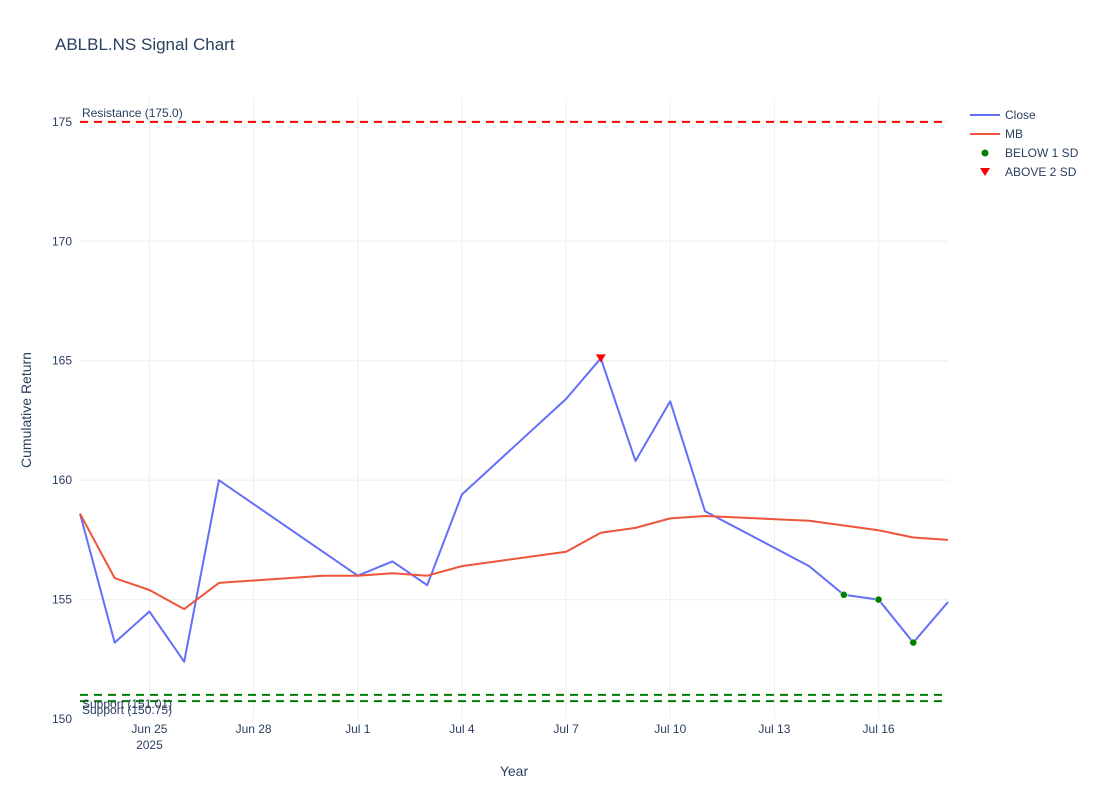  What do you see at coordinates (62, 122) in the screenshot?
I see `y-tick-label: 175` at bounding box center [62, 122].